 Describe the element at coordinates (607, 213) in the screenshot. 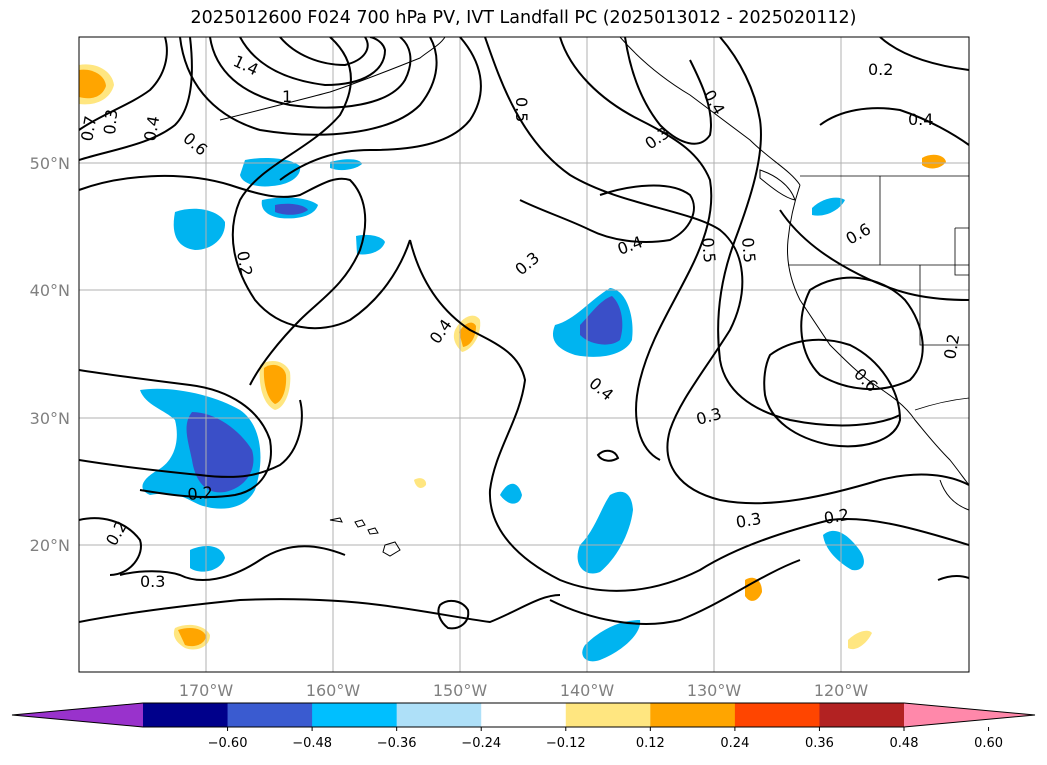

I see `contour-03-center` at that location.